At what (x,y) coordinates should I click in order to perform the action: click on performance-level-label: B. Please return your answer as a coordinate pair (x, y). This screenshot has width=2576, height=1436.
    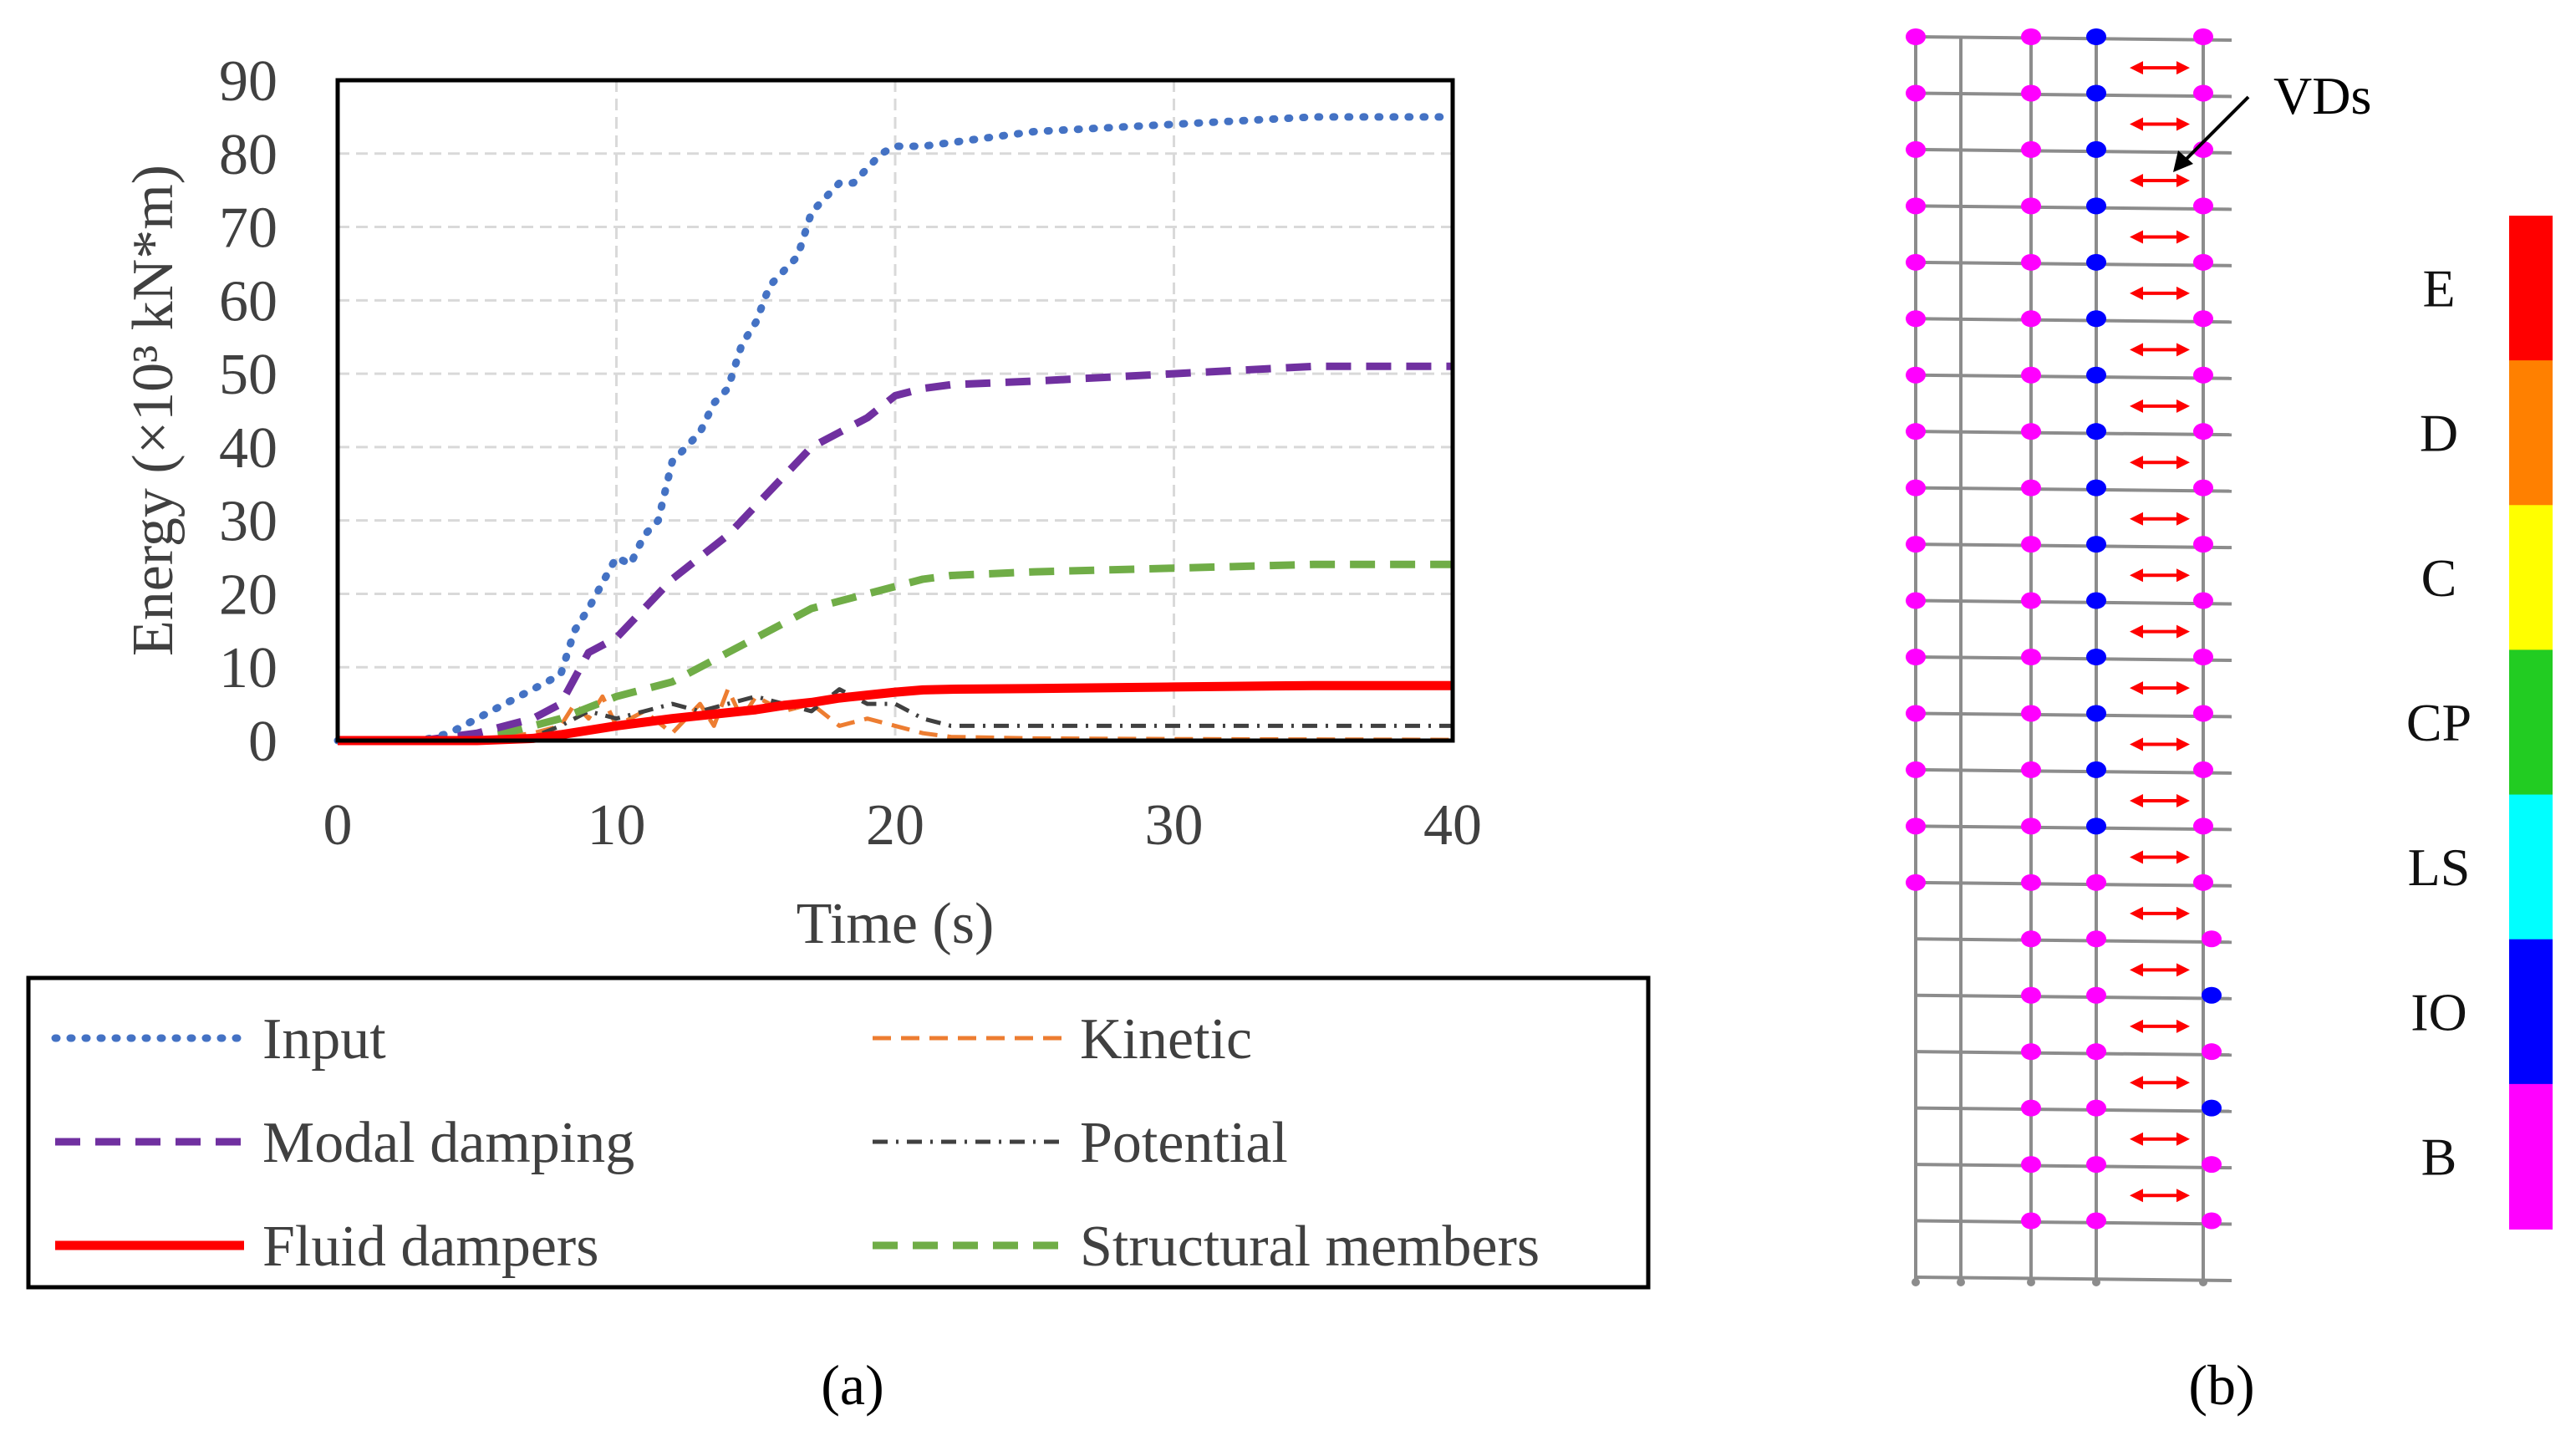
    Looking at the image, I should click on (2439, 1156).